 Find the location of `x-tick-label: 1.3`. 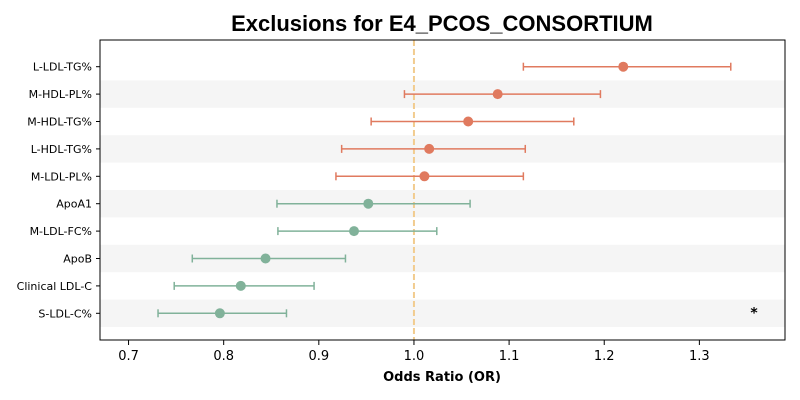

x-tick-label: 1.3 is located at coordinates (699, 356).